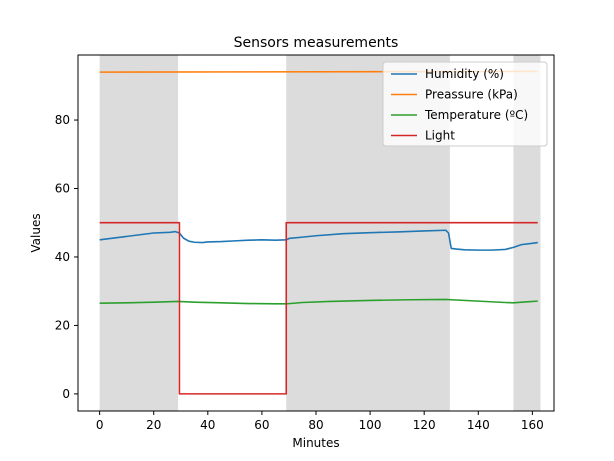  What do you see at coordinates (62, 189) in the screenshot?
I see `y-tick-label: 60` at bounding box center [62, 189].